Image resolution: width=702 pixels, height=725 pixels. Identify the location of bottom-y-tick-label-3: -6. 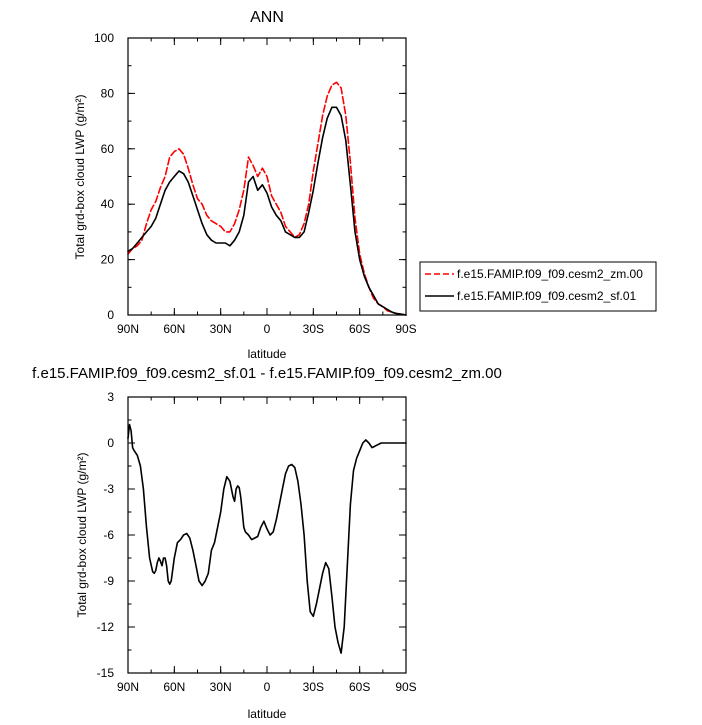
(108, 535).